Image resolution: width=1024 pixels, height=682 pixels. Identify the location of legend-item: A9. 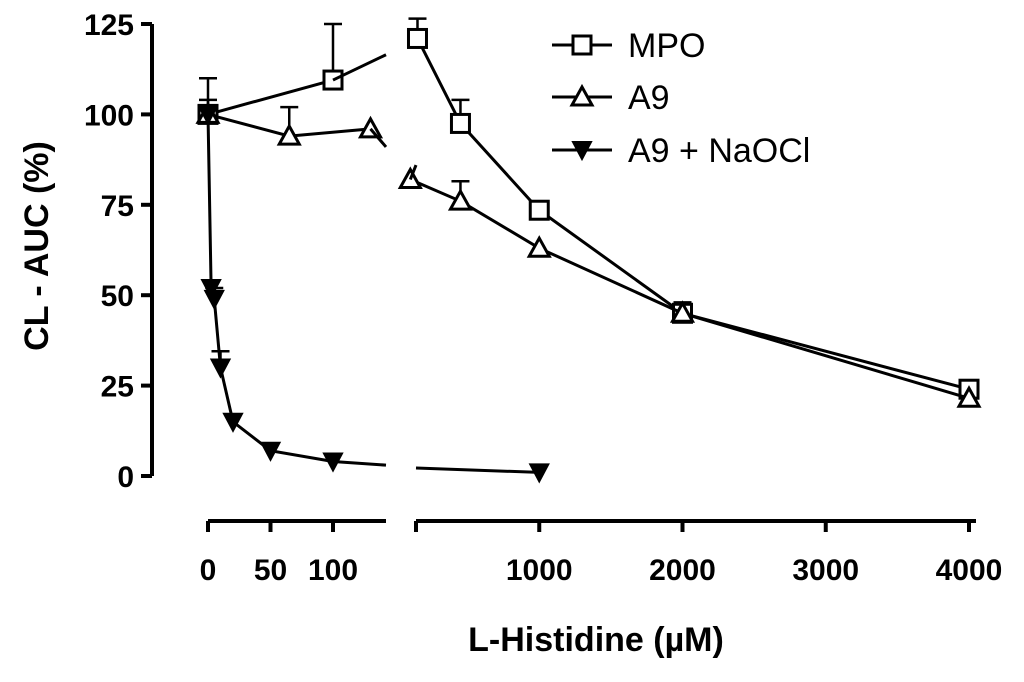
(611, 98).